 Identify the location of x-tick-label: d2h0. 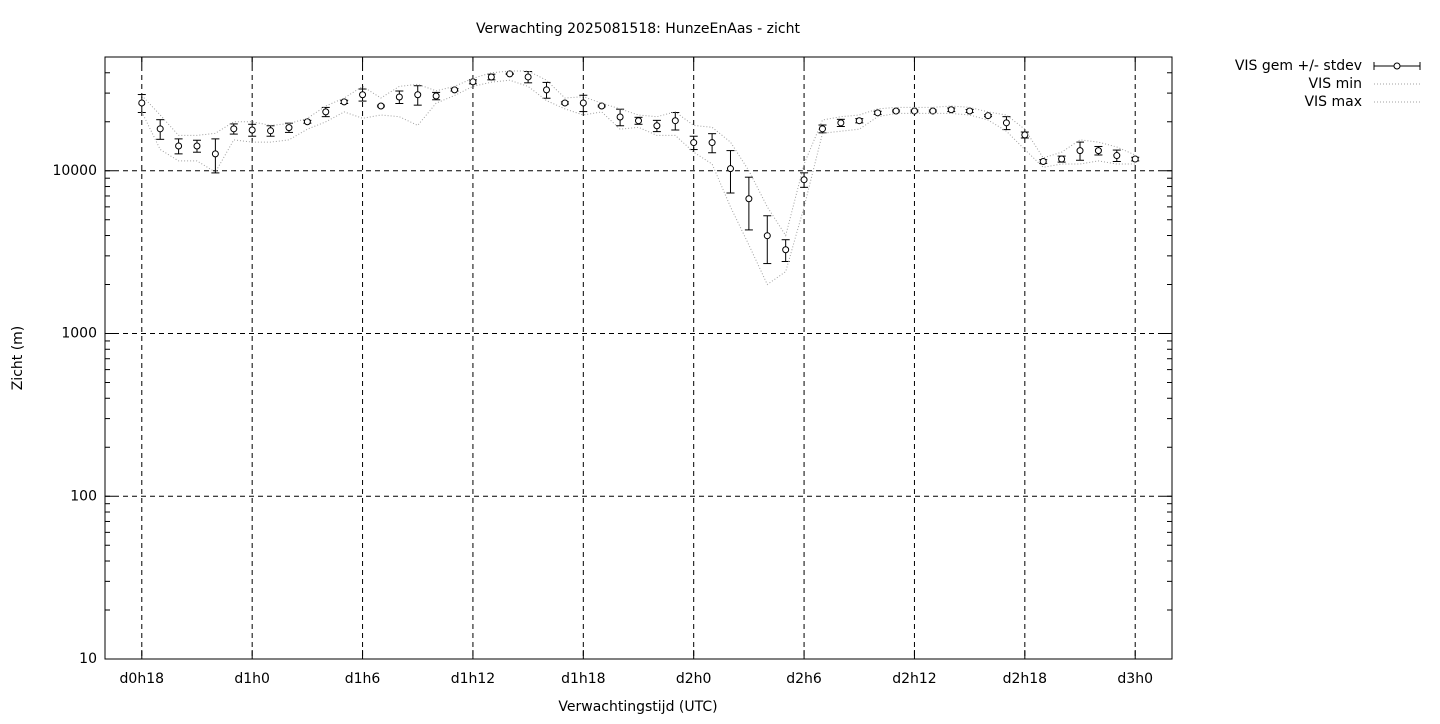
(694, 679).